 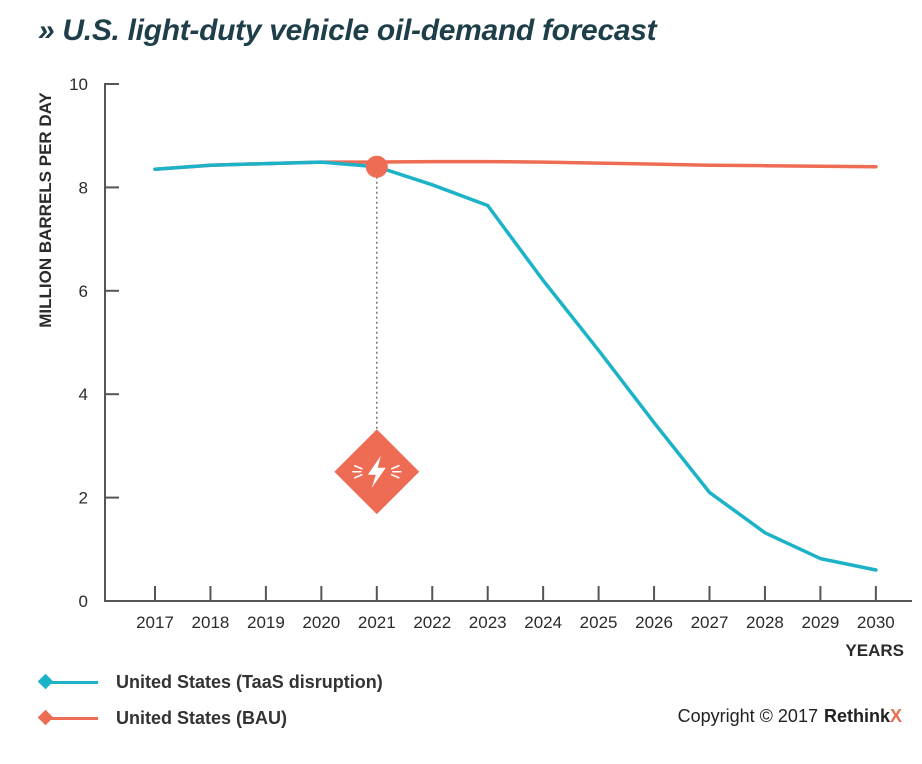 I want to click on legend-item-taas: United States (TaaS disruption), so click(x=210, y=682).